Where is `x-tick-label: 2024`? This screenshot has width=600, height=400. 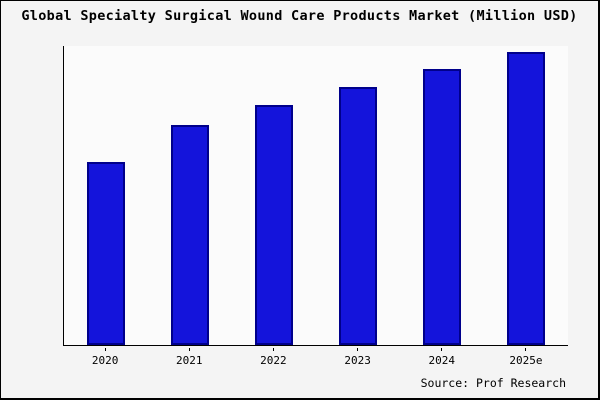
x-tick-label: 2024 is located at coordinates (442, 360).